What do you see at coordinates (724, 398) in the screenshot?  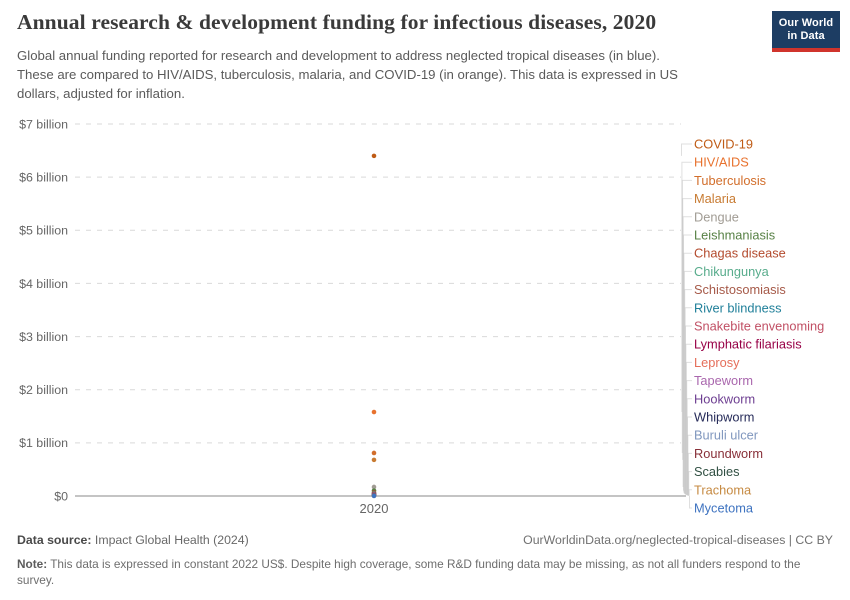 I see `legend-item-hookworm: Hookworm` at bounding box center [724, 398].